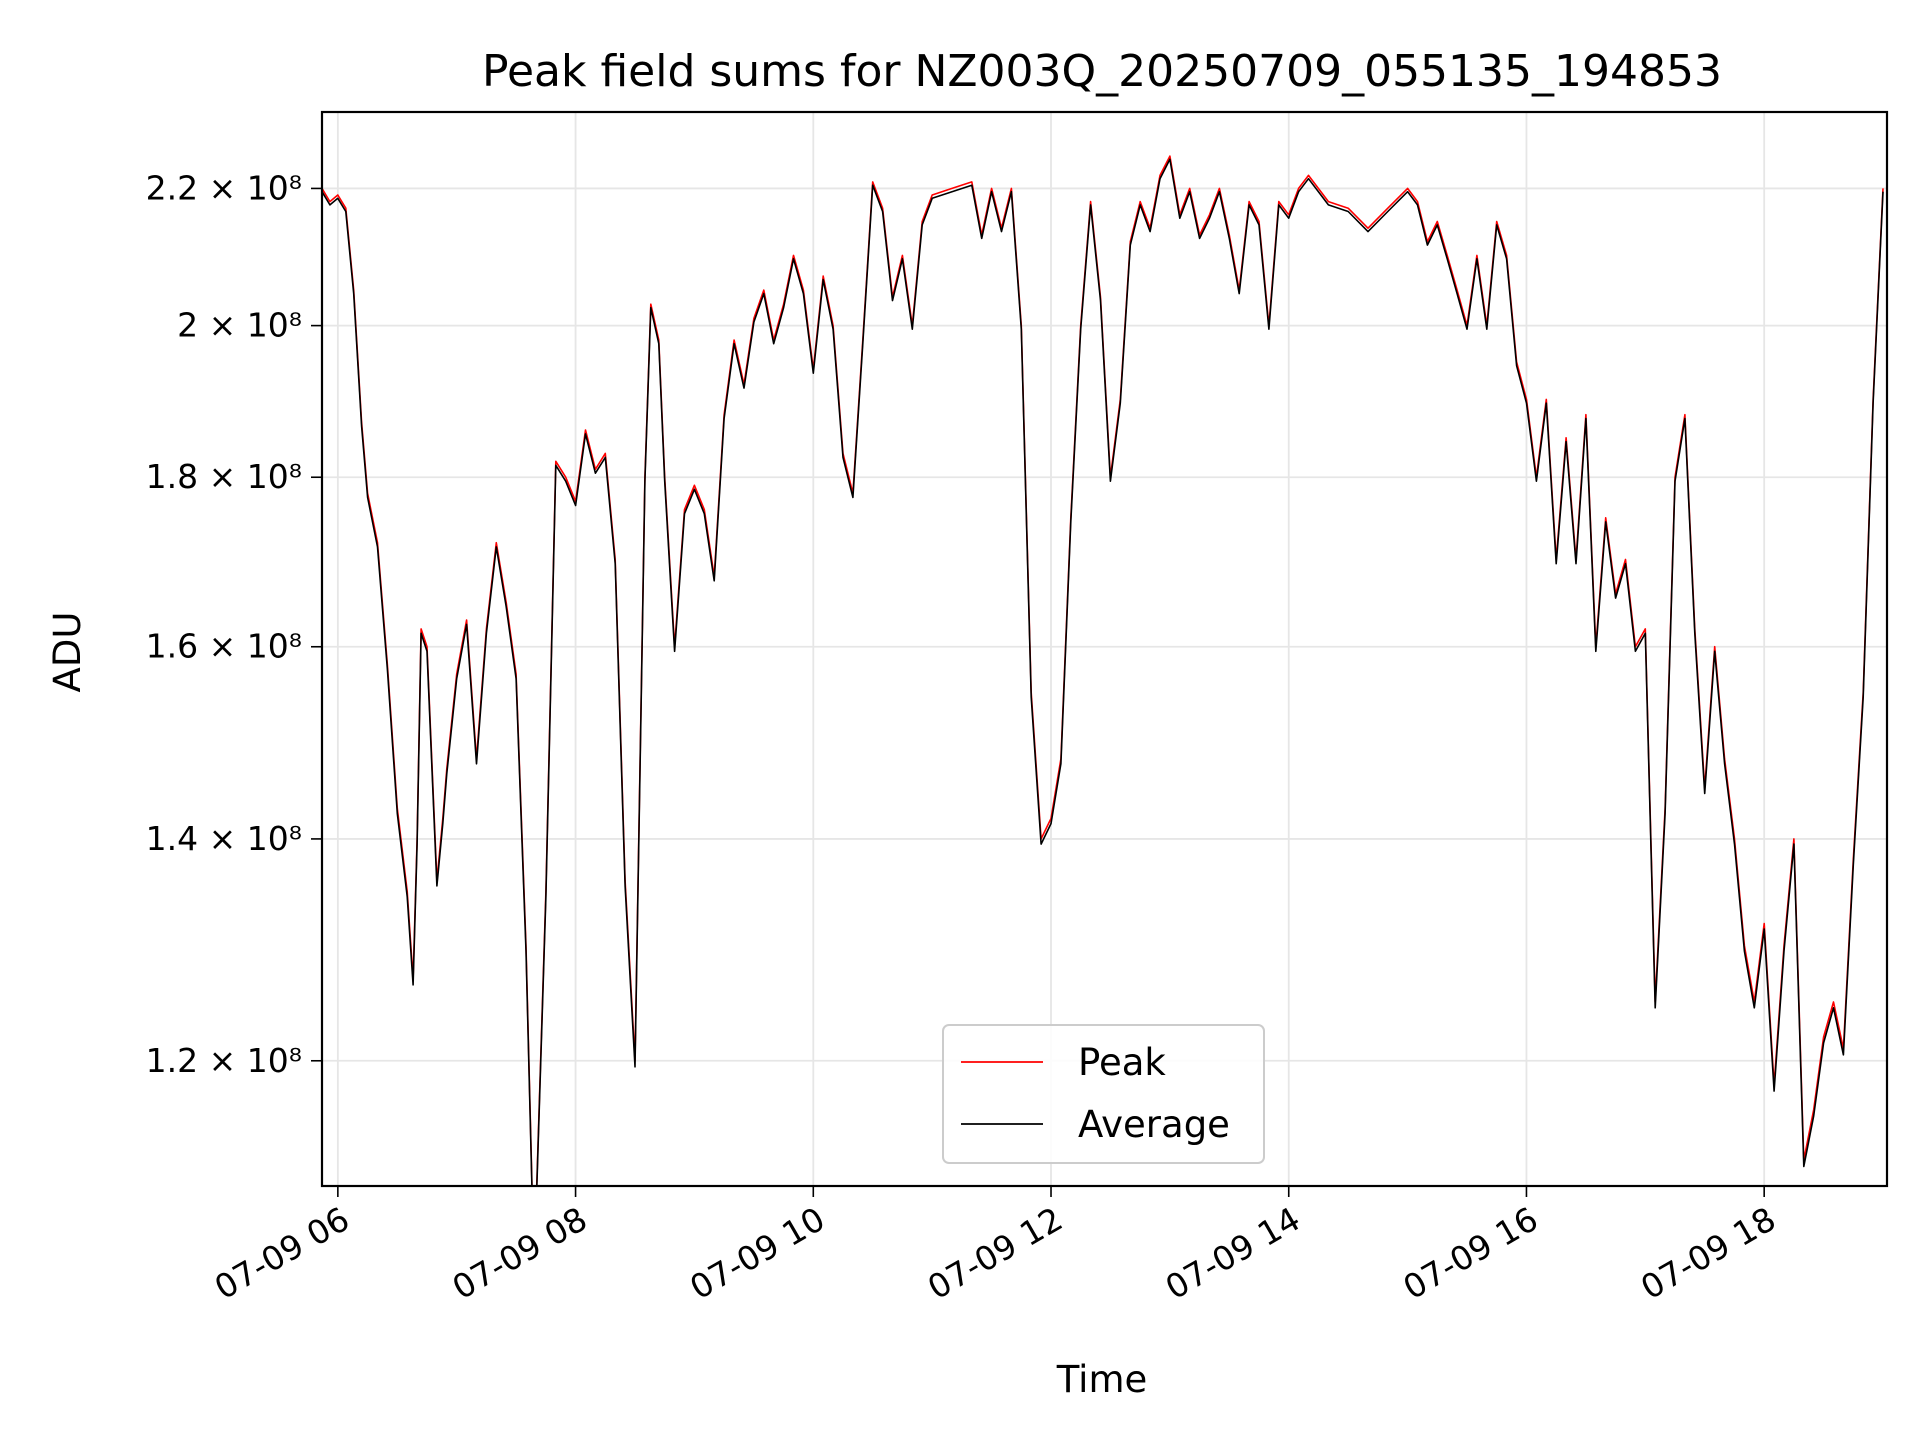 This screenshot has width=1920, height=1440. Describe the element at coordinates (1470, 1253) in the screenshot. I see `x-tick-label: 07-09 16` at that location.